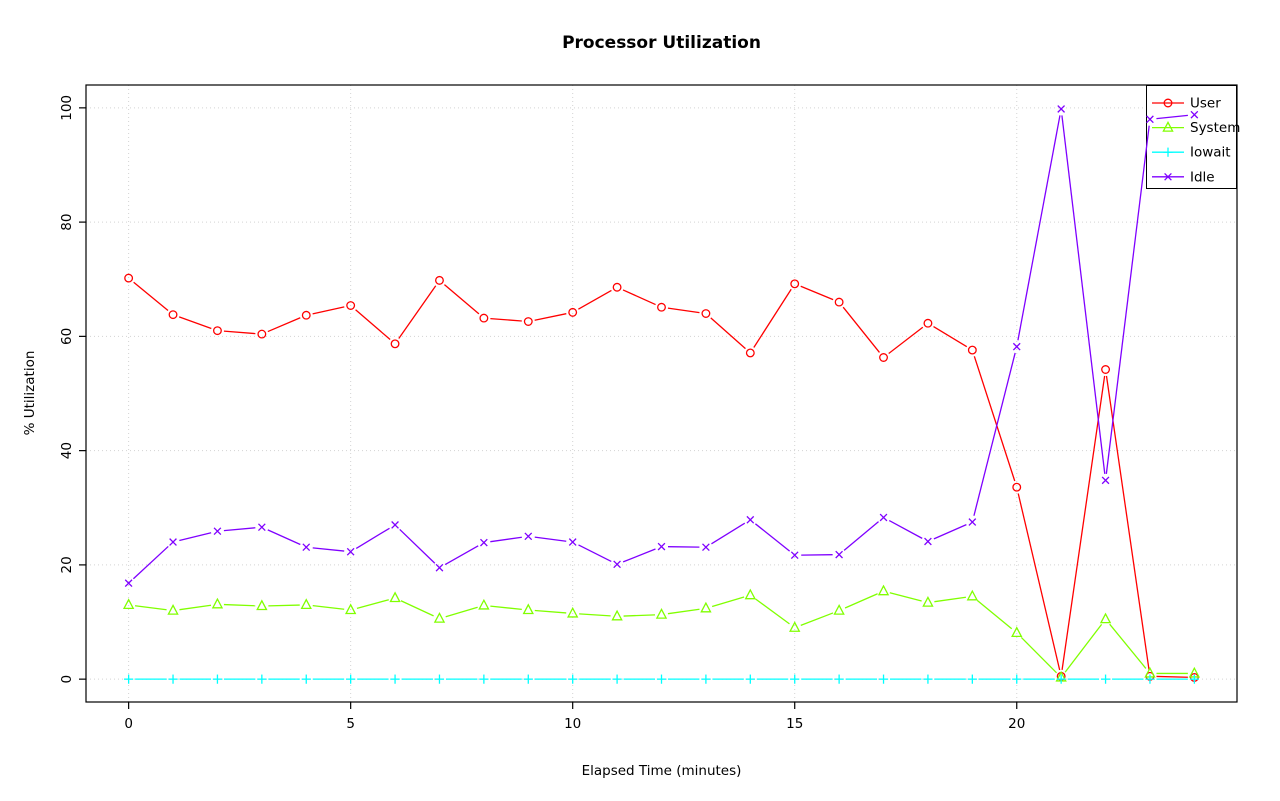 This screenshot has height=801, width=1280. What do you see at coordinates (128, 724) in the screenshot?
I see `x-tick-label: 0` at bounding box center [128, 724].